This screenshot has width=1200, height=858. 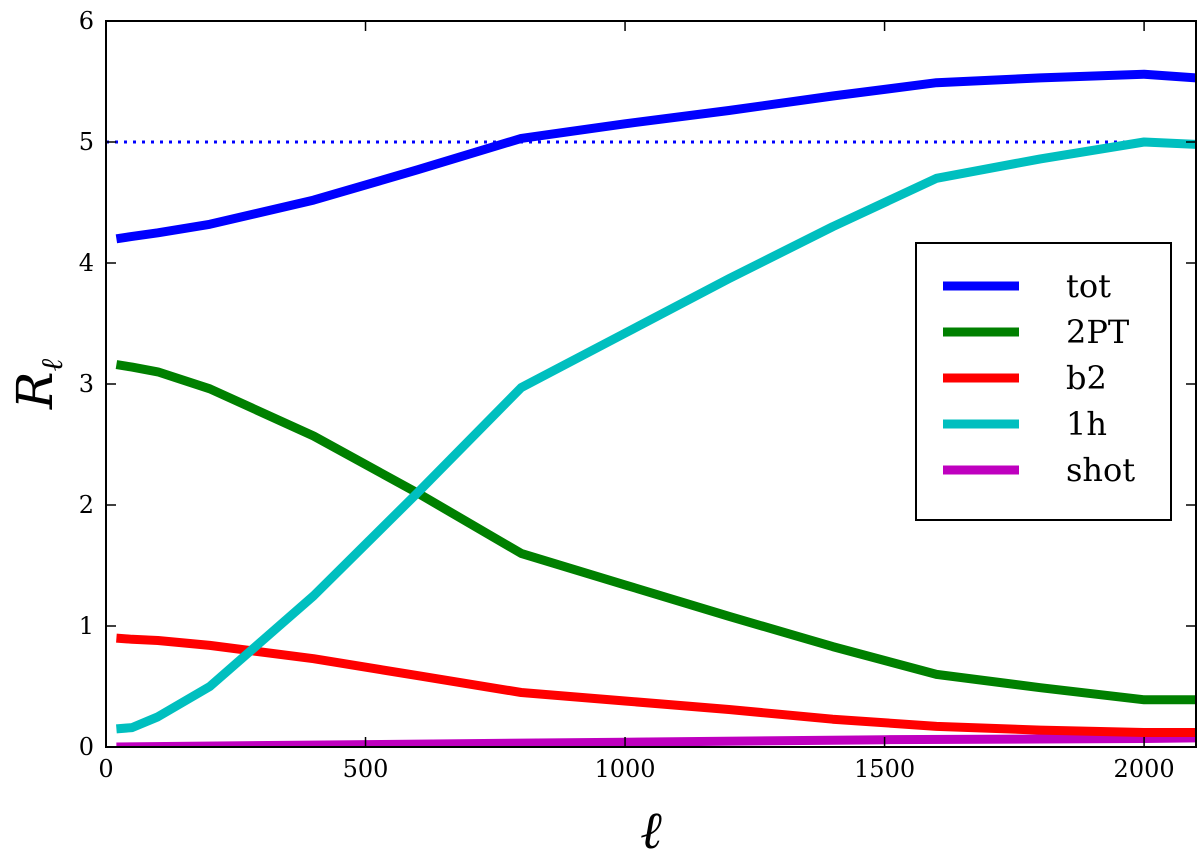 What do you see at coordinates (1086, 378) in the screenshot?
I see `legend-label-b2: b2` at bounding box center [1086, 378].